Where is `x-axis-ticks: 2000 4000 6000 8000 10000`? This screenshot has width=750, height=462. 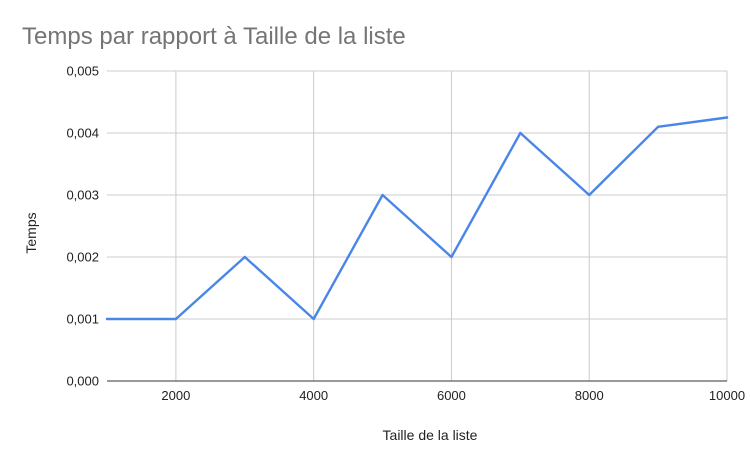 x-axis-ticks: 2000 4000 6000 8000 10000 is located at coordinates (453, 395).